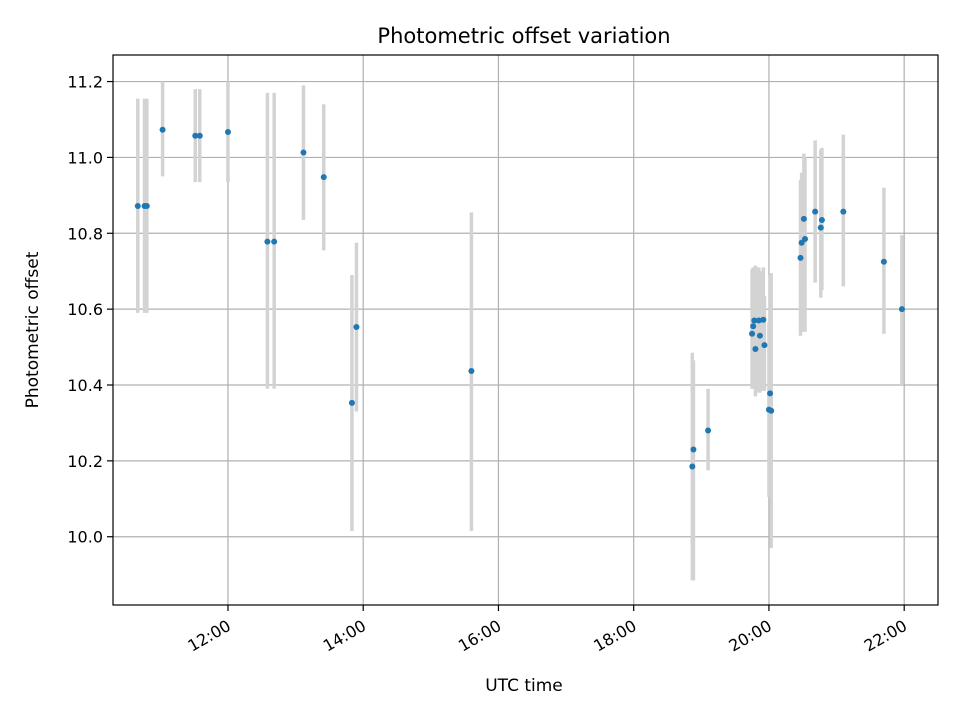 Image resolution: width=960 pixels, height=720 pixels. I want to click on y-tick-label: 11.2, so click(85, 82).